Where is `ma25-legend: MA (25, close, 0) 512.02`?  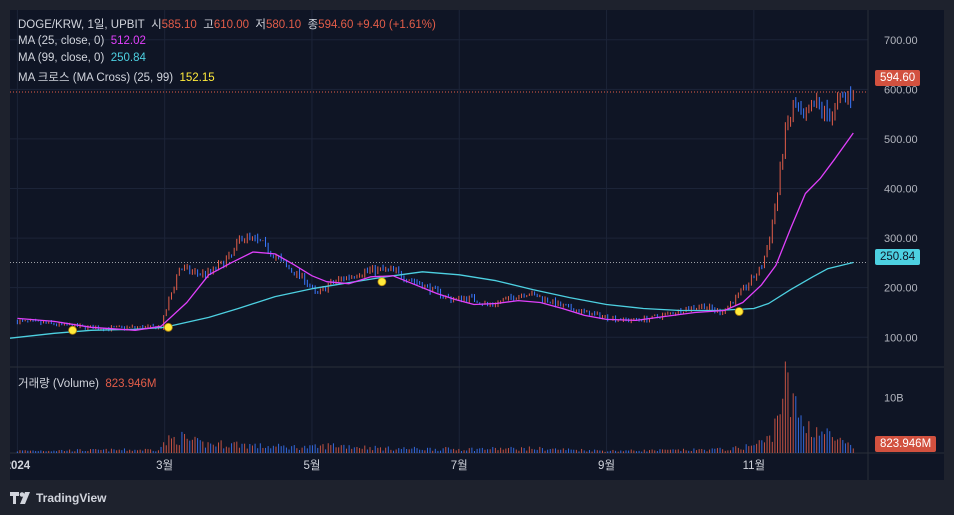 ma25-legend: MA (25, close, 0) 512.02 is located at coordinates (82, 41).